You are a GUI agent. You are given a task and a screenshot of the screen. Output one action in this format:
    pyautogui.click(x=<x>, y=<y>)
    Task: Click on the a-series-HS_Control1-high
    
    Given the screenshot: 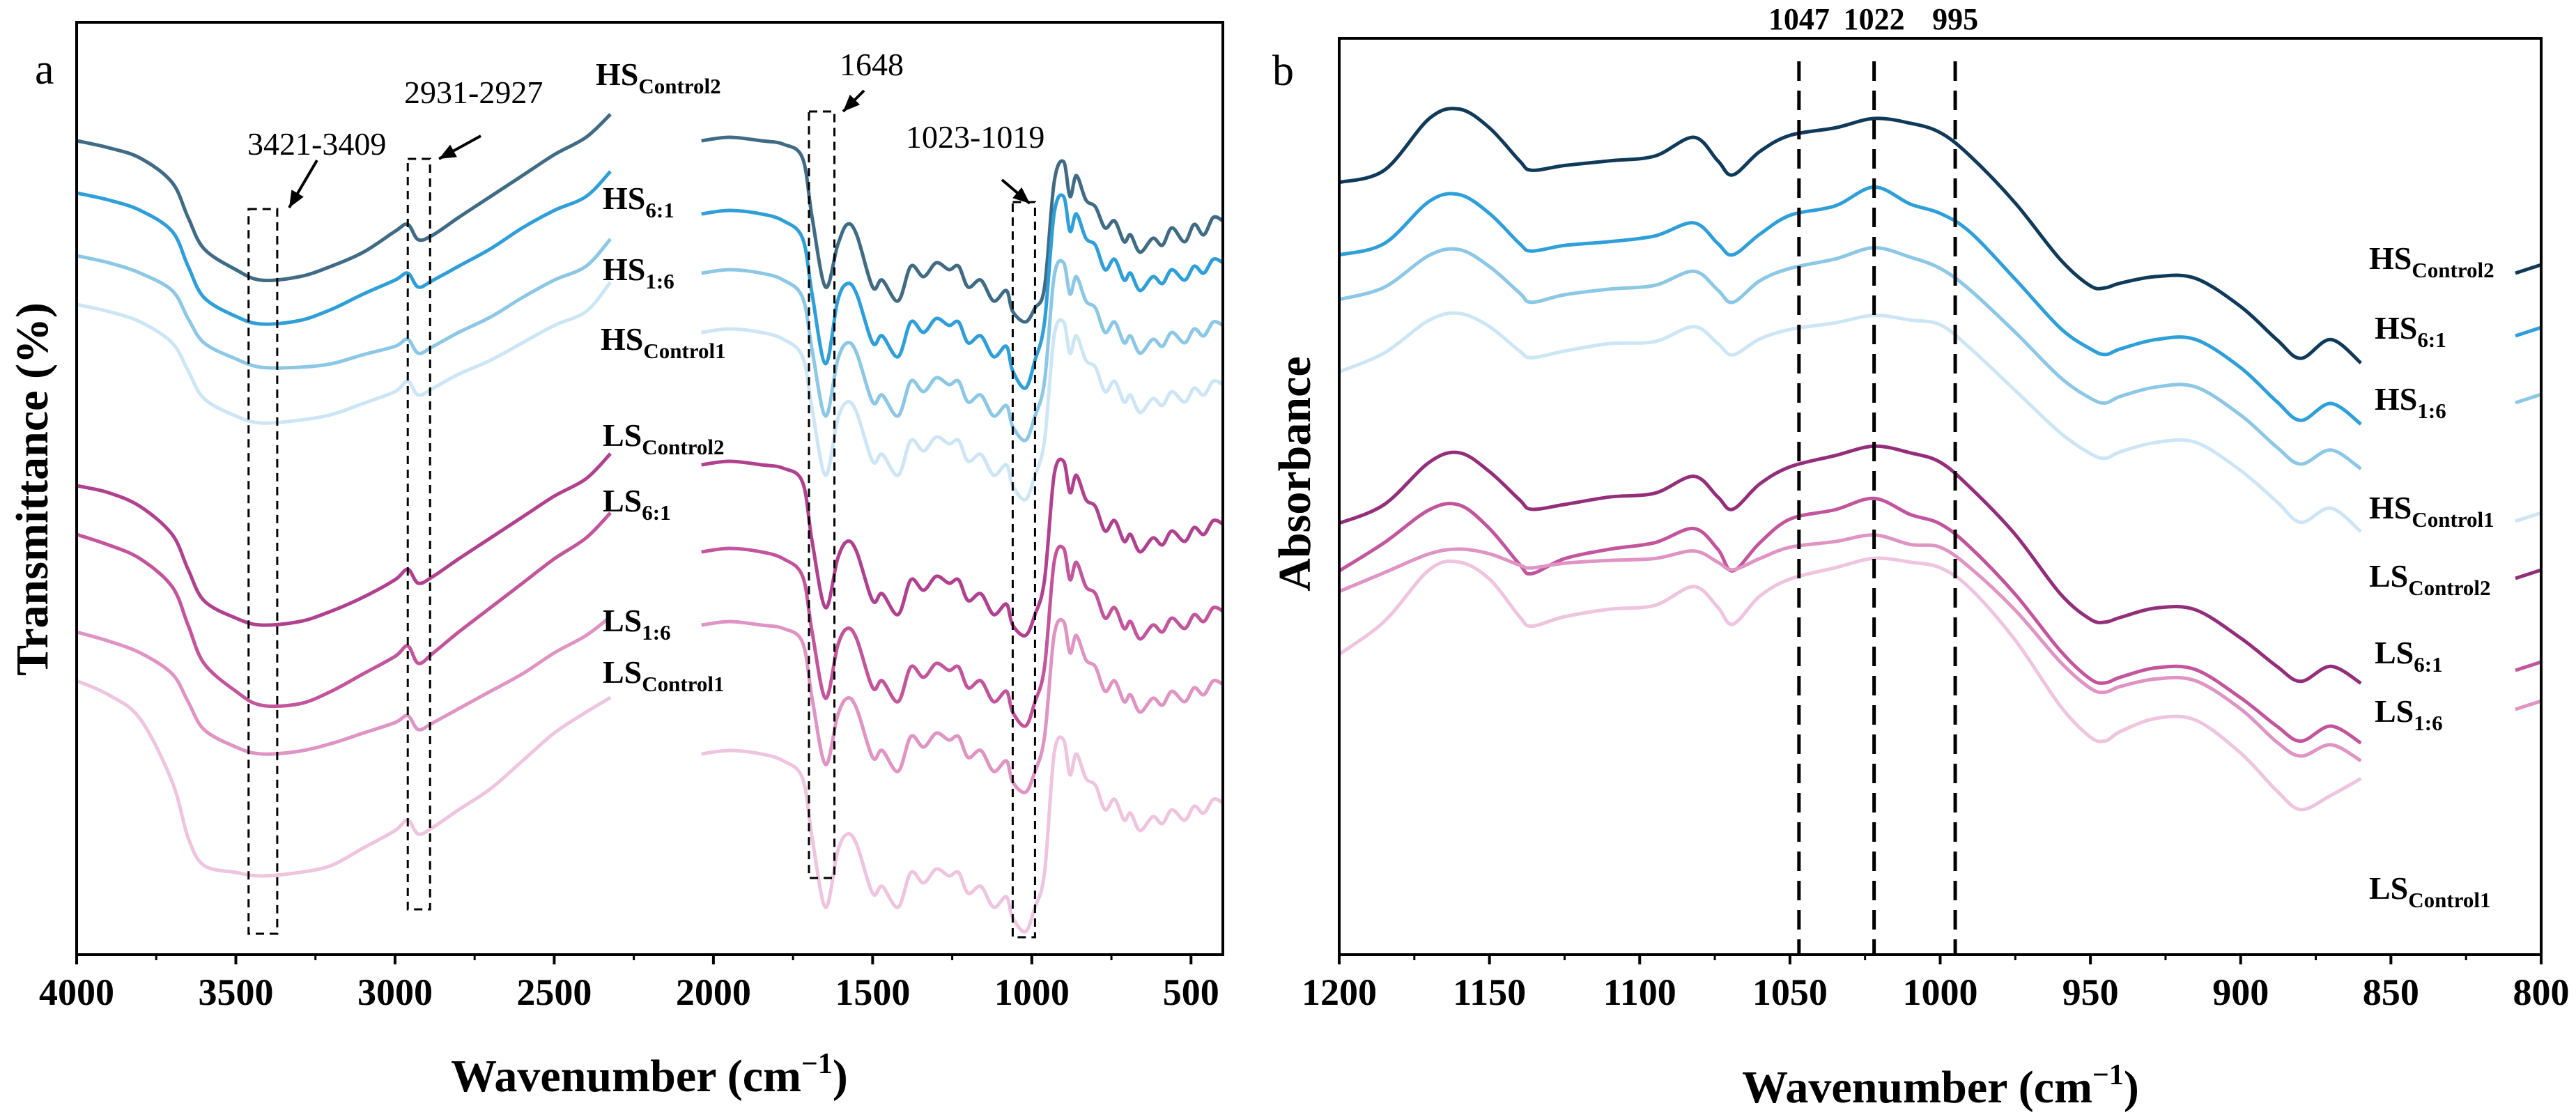 What is the action you would take?
    pyautogui.click(x=344, y=353)
    